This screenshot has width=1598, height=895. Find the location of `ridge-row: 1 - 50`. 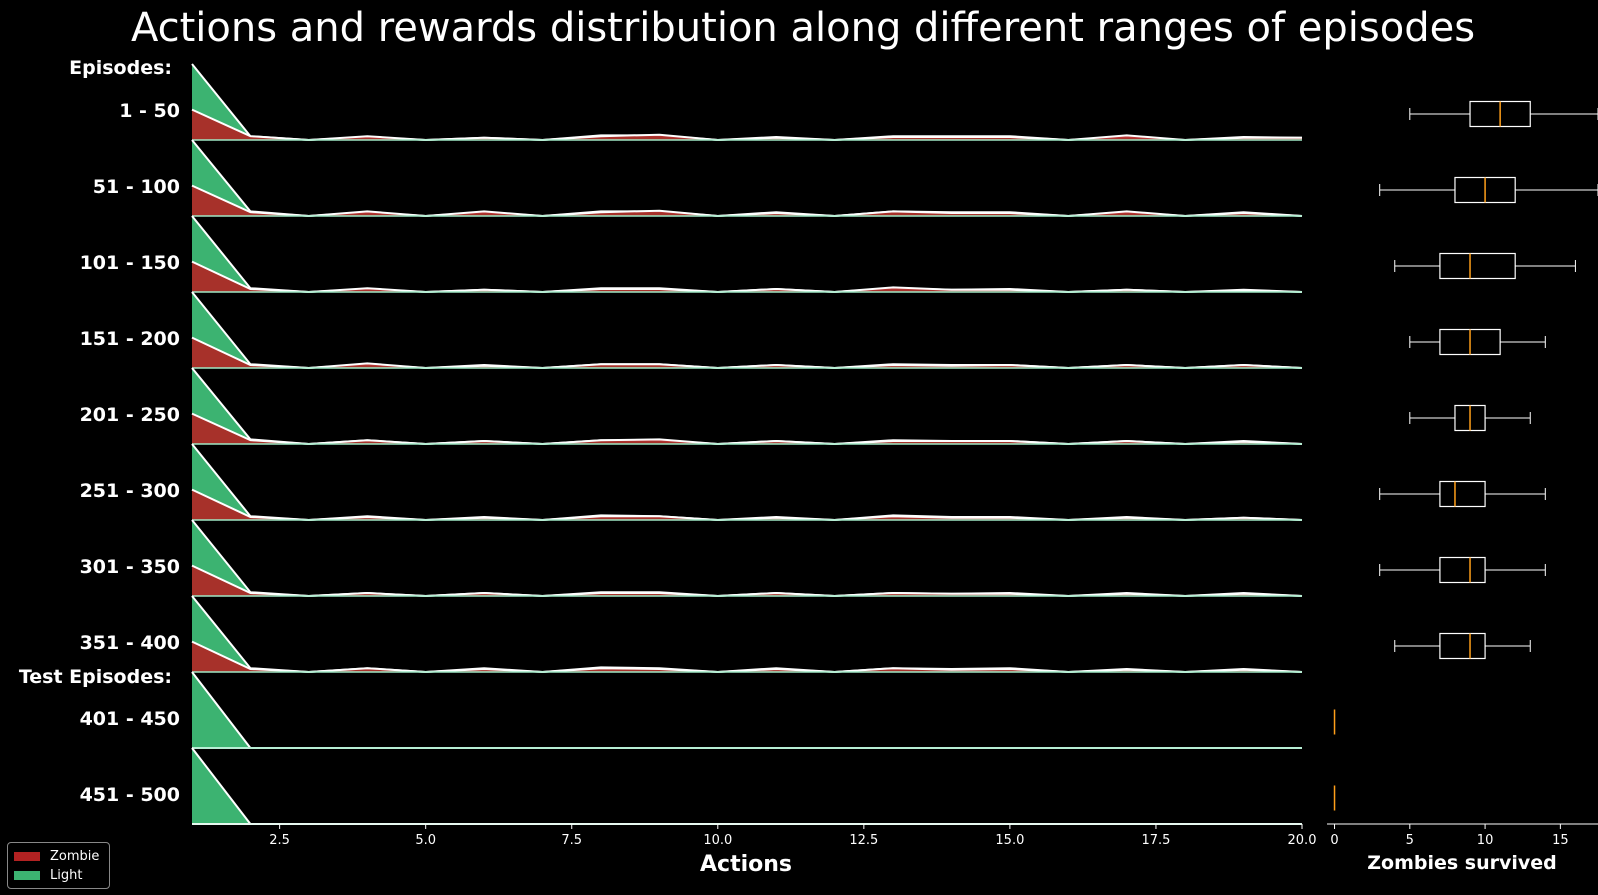

ridge-row: 1 - 50 is located at coordinates (711, 102).